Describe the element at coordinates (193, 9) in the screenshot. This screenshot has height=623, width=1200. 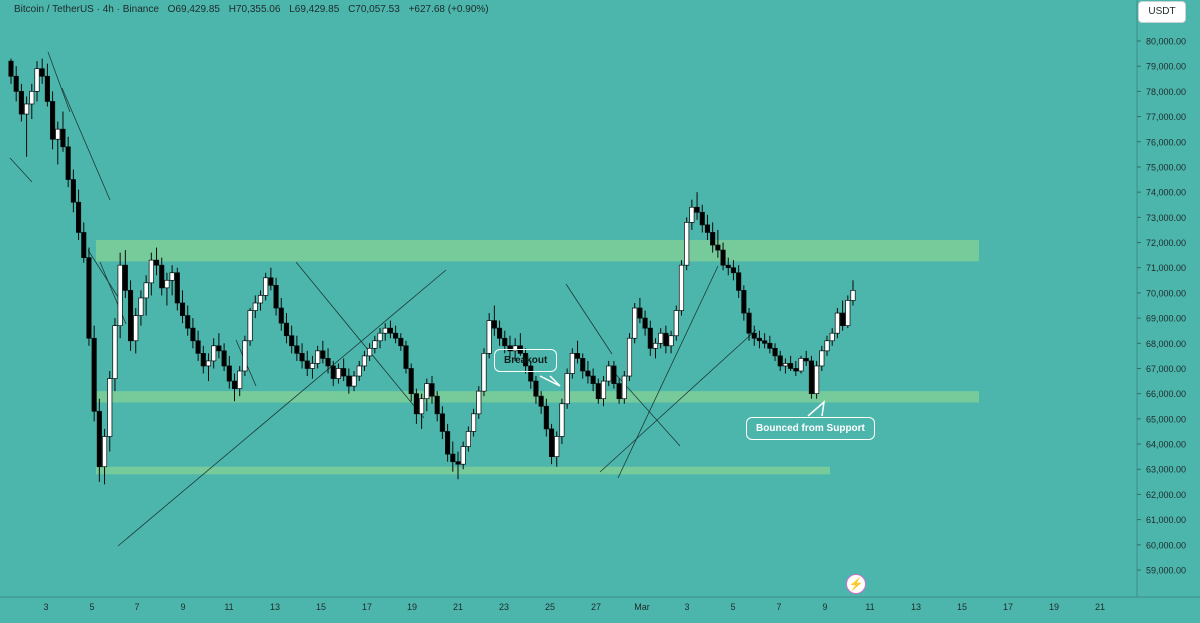
I see `open-value: O69,429.85` at that location.